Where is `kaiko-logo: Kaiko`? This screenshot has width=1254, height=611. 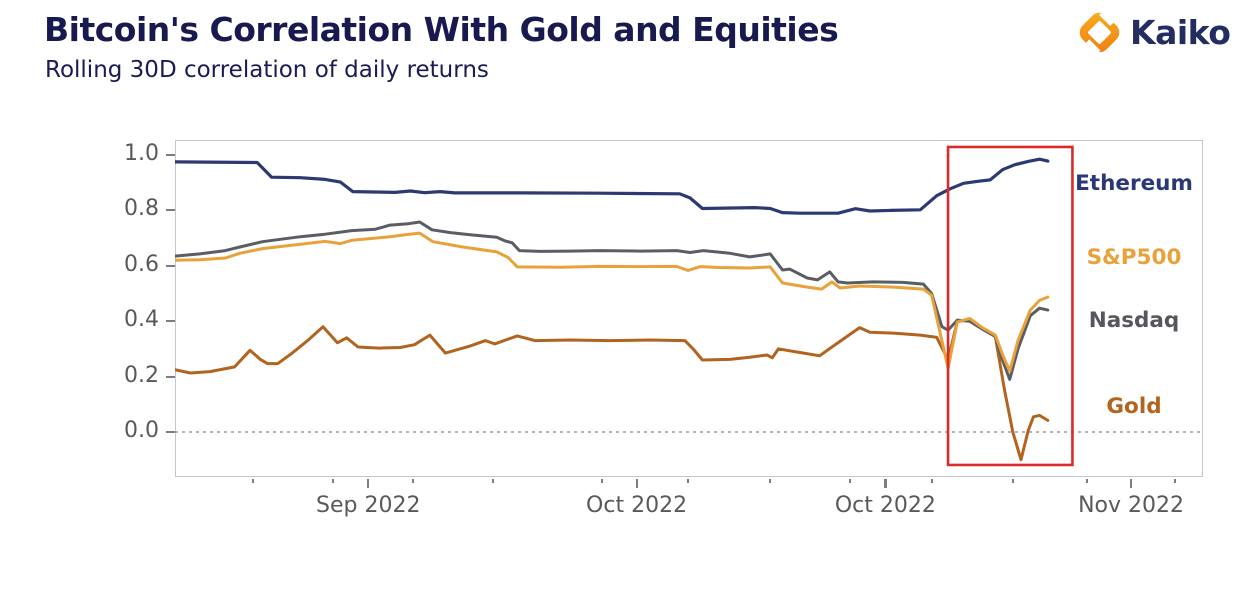
kaiko-logo: Kaiko is located at coordinates (1153, 32).